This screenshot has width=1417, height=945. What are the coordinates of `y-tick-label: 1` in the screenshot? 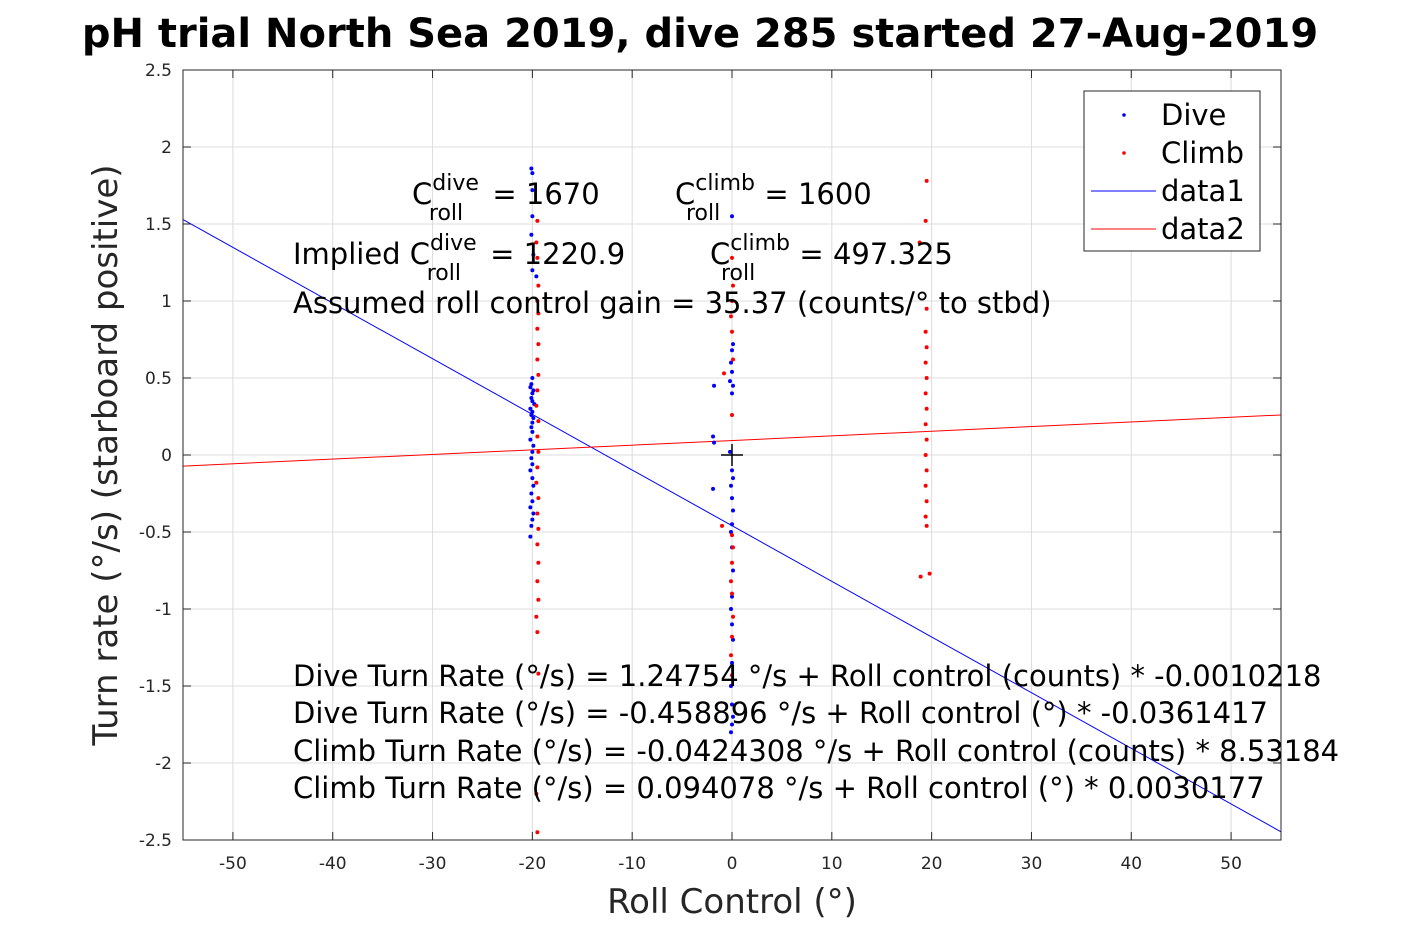 It's located at (166, 302).